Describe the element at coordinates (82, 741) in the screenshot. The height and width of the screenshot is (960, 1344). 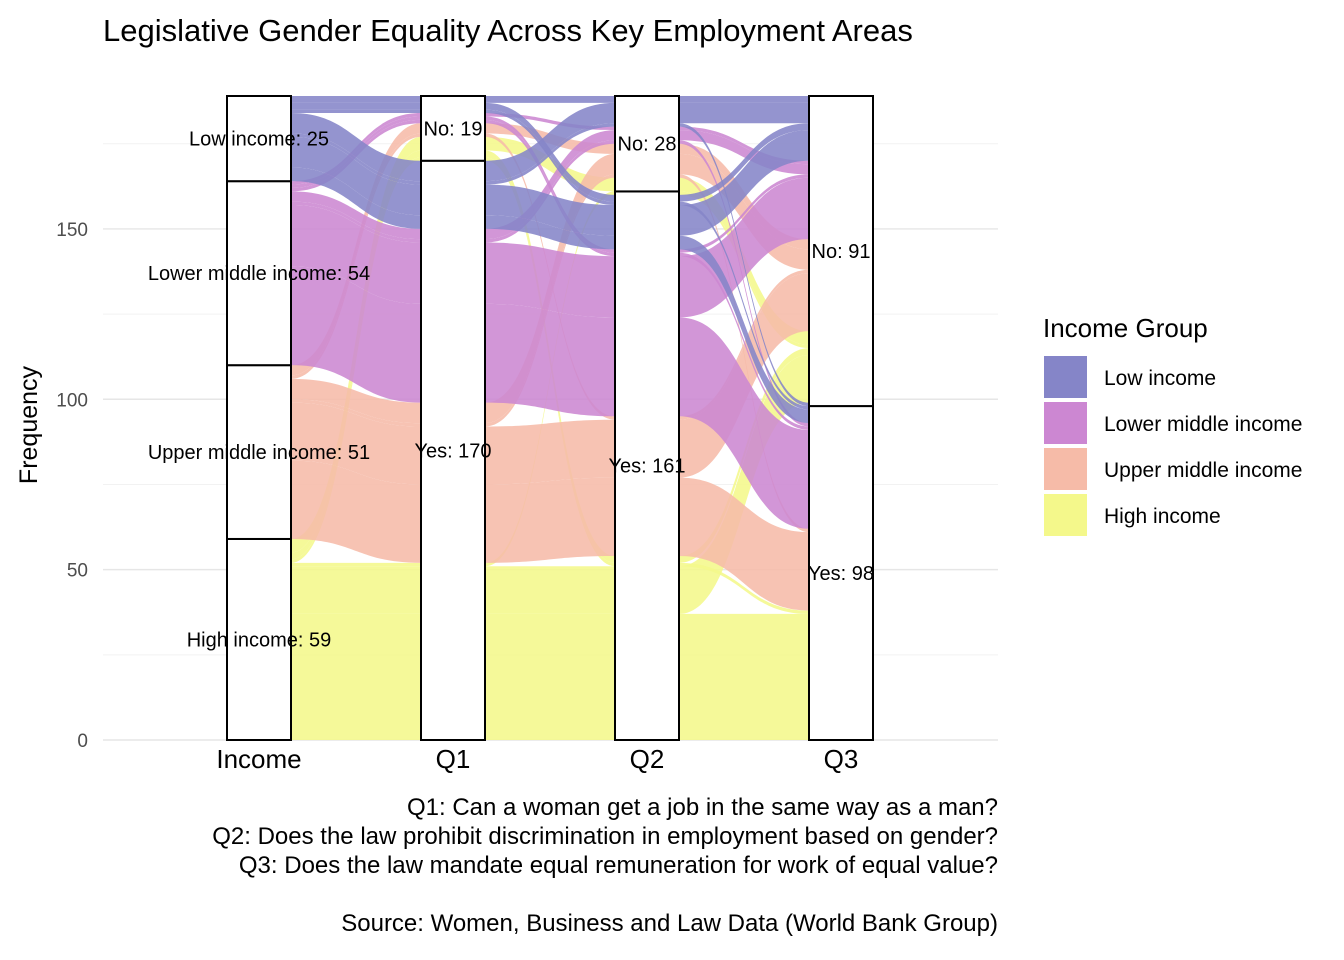
I see `y-tick-label: 0` at that location.